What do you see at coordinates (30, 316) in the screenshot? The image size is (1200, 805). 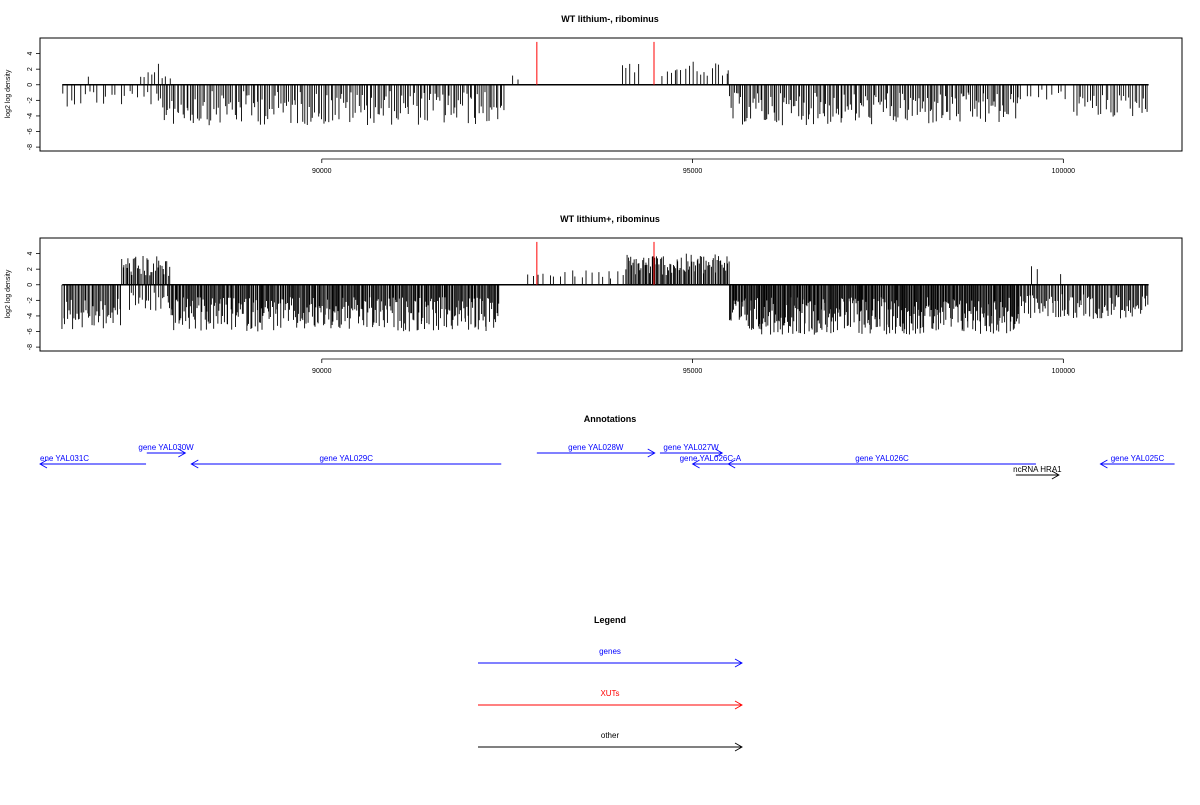 I see `track-2-ytick-label: -4` at bounding box center [30, 316].